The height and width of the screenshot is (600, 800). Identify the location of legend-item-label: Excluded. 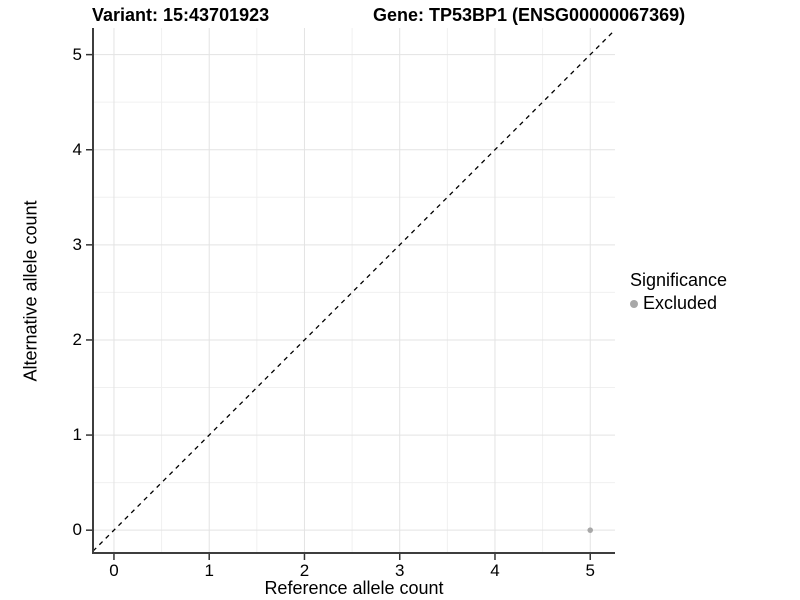
(680, 303).